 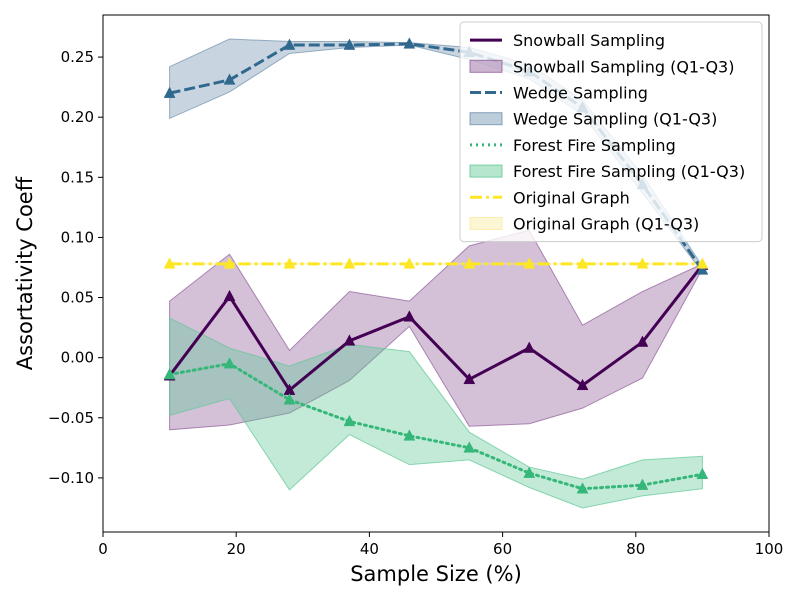 What do you see at coordinates (635, 549) in the screenshot?
I see `x-tick-label-4: 80` at bounding box center [635, 549].